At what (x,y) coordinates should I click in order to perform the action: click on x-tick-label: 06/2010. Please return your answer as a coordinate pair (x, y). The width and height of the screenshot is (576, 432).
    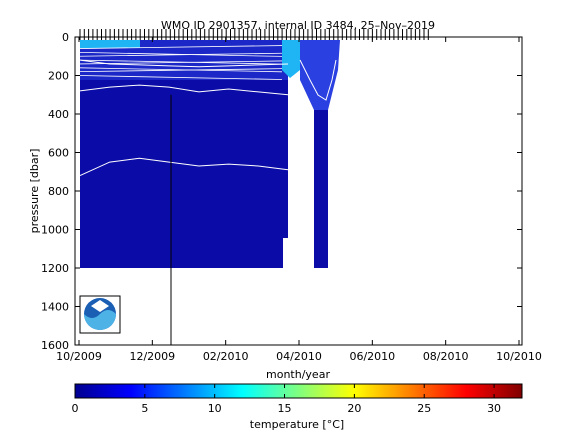
    Looking at the image, I should click on (372, 356).